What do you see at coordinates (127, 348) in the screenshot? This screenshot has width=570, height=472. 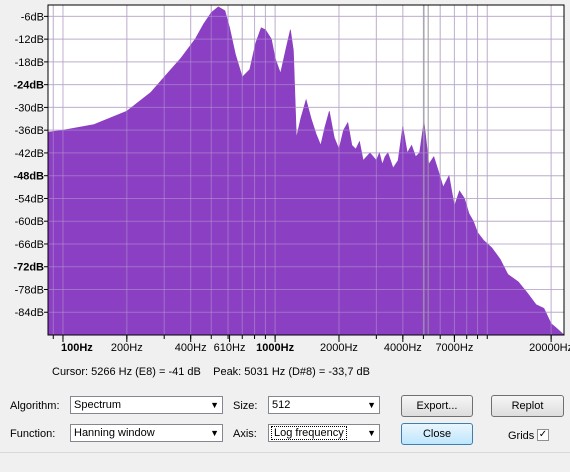 I see `x-tick-label: 200Hz` at bounding box center [127, 348].